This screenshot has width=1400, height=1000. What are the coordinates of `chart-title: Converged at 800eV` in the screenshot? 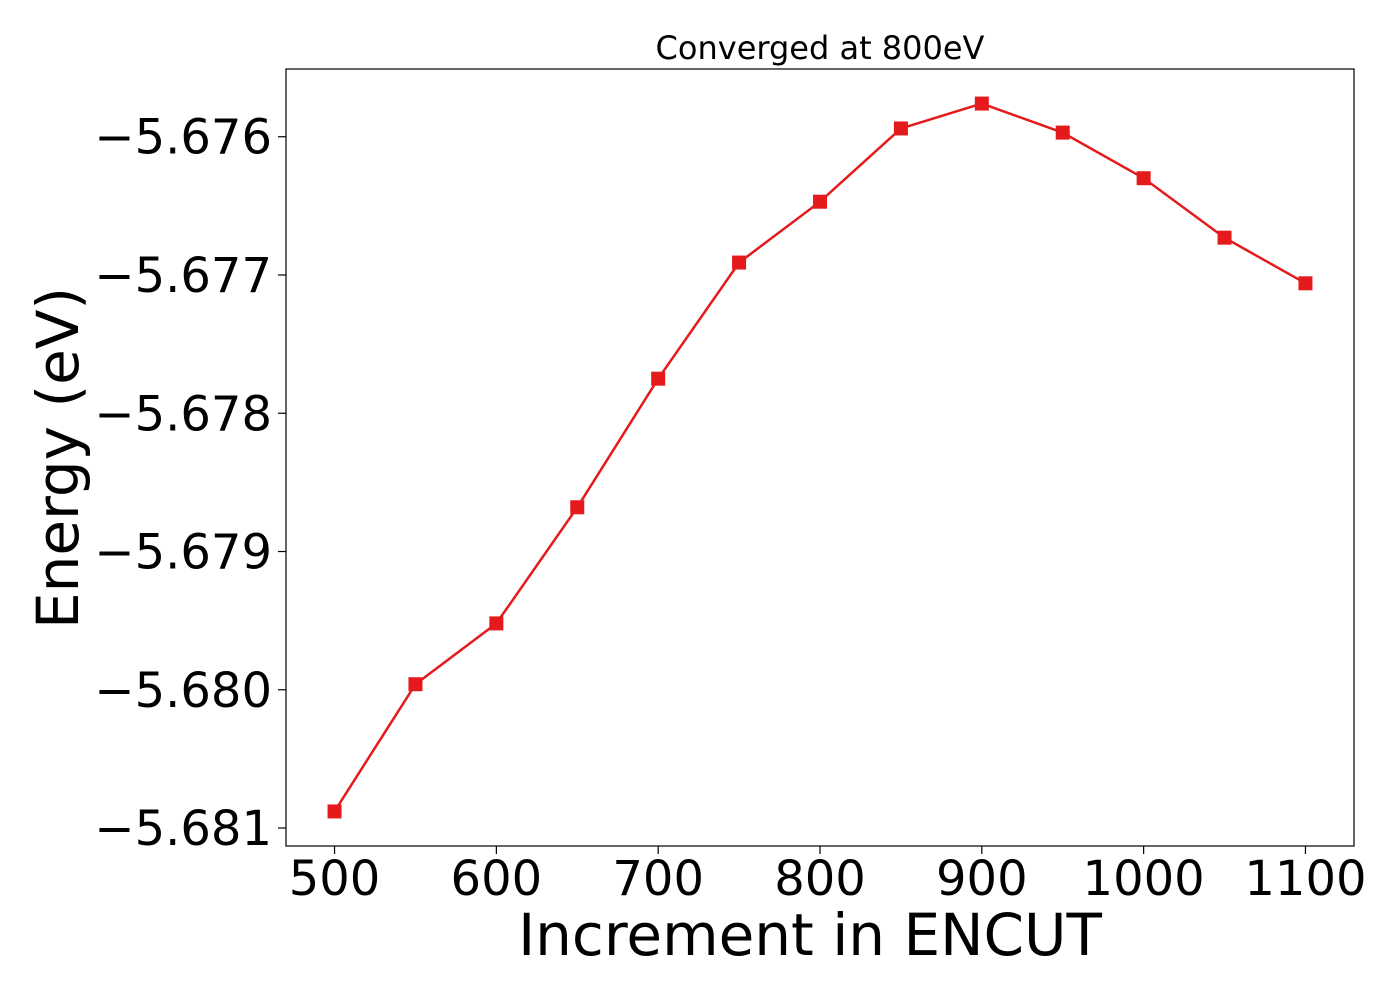 It's located at (820, 48).